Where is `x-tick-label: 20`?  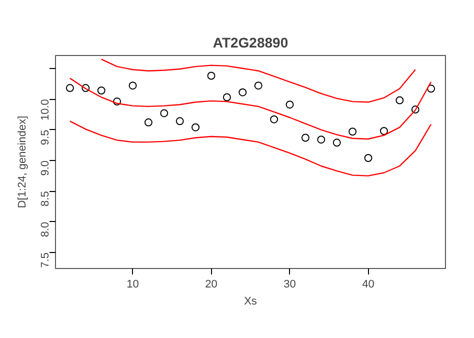 x-tick-label: 20 is located at coordinates (211, 284).